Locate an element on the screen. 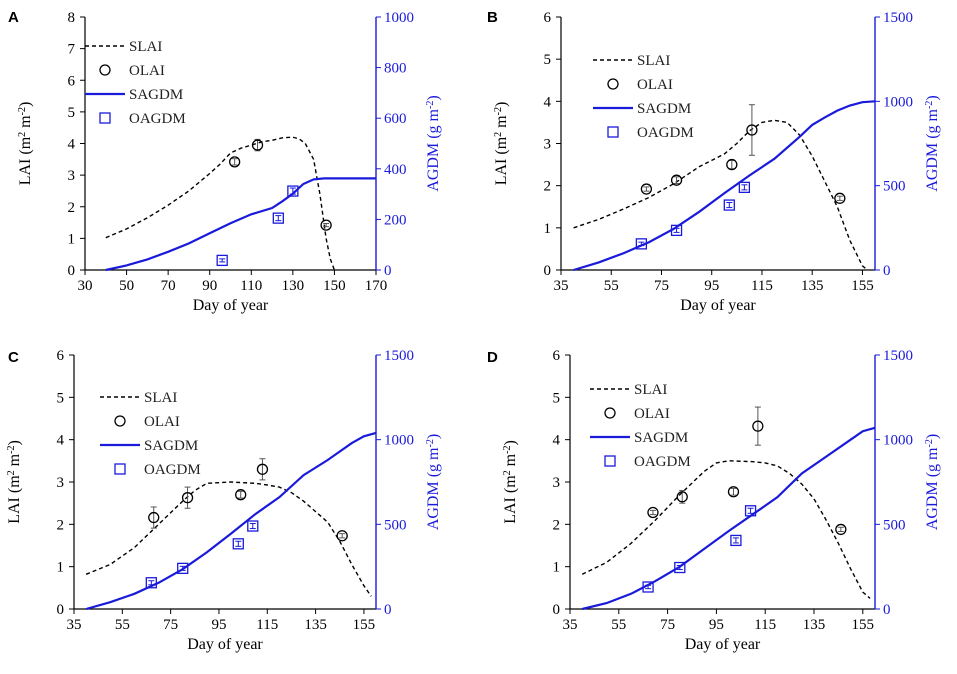 The width and height of the screenshot is (957, 674). x-tick-label: 55 is located at coordinates (122, 625).